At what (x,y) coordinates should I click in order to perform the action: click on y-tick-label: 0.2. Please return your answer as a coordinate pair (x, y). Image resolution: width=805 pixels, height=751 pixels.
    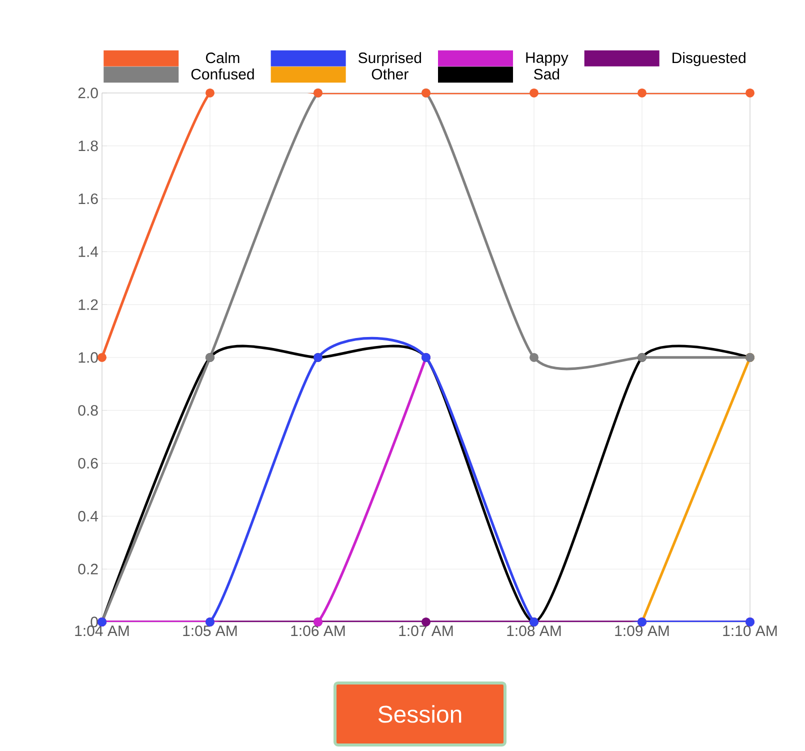
    Looking at the image, I should click on (88, 569).